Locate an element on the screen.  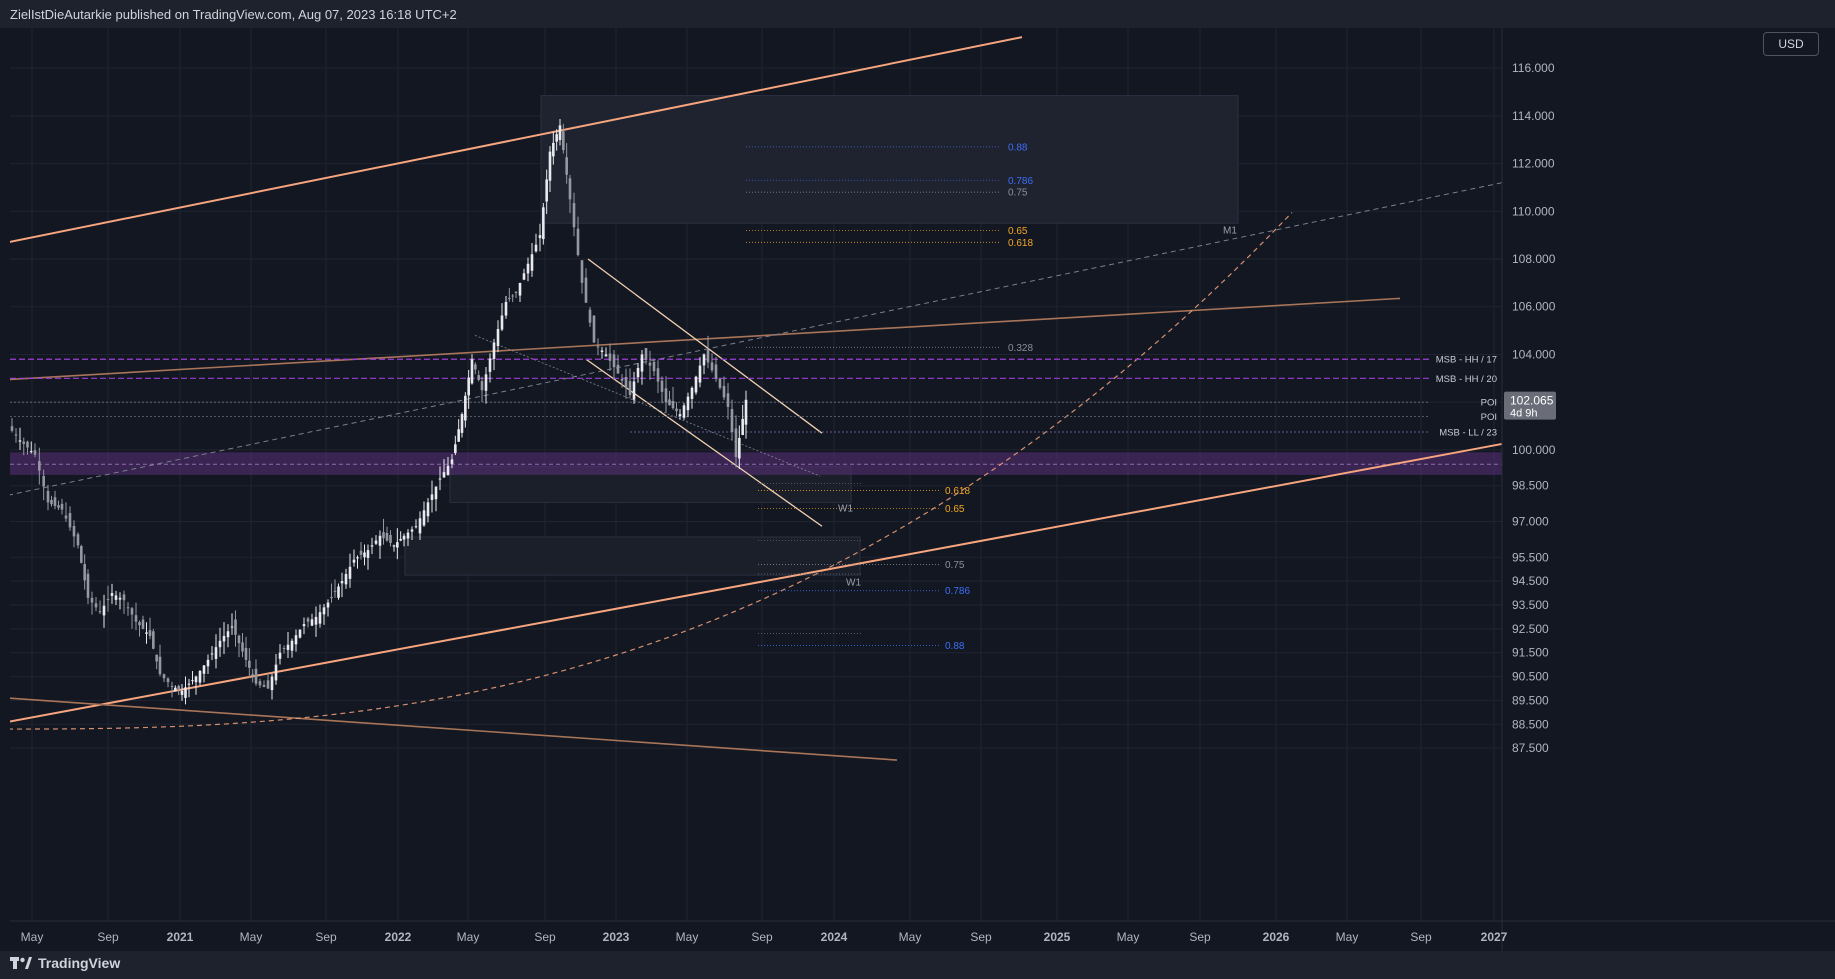
time-tick-label: 2023 is located at coordinates (616, 937).